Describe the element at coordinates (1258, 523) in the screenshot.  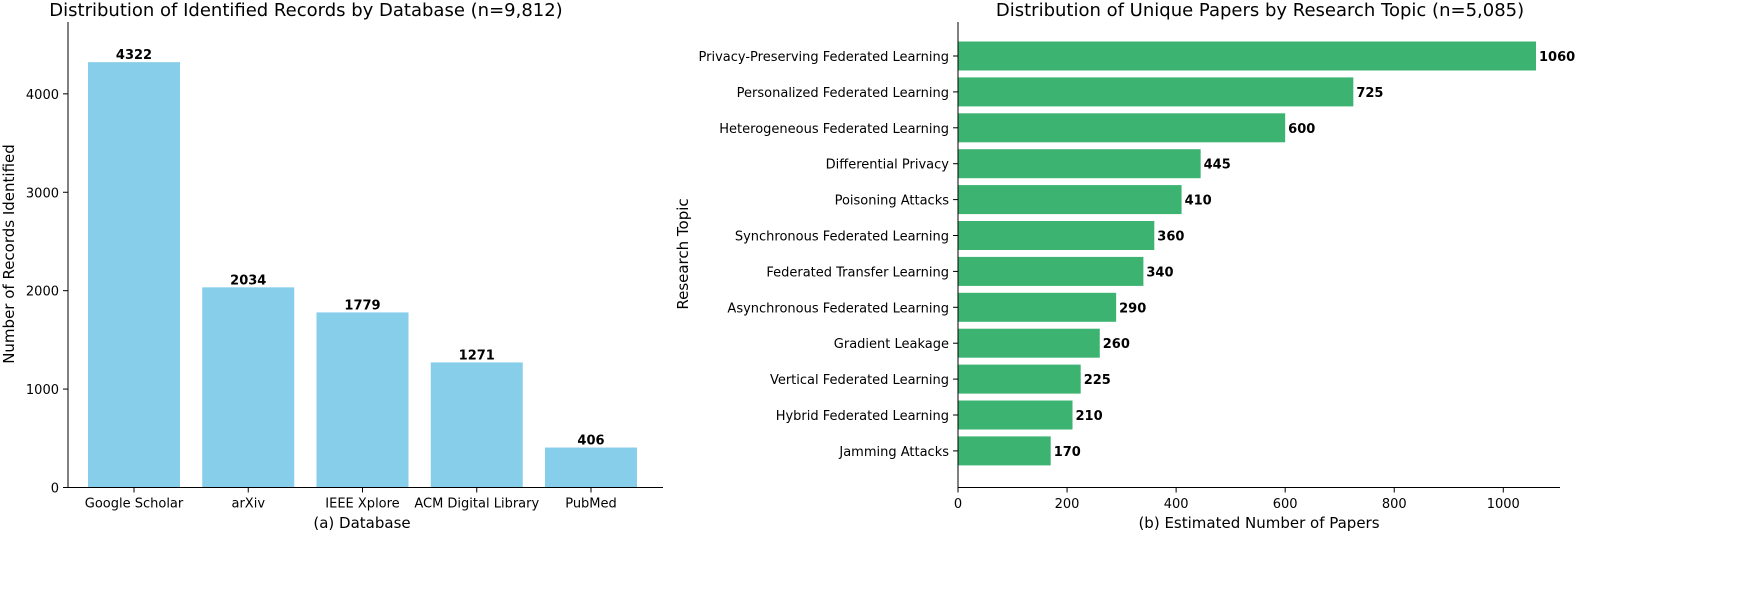
I see `x-axis-label: (b) Estimated Number of Papers` at that location.